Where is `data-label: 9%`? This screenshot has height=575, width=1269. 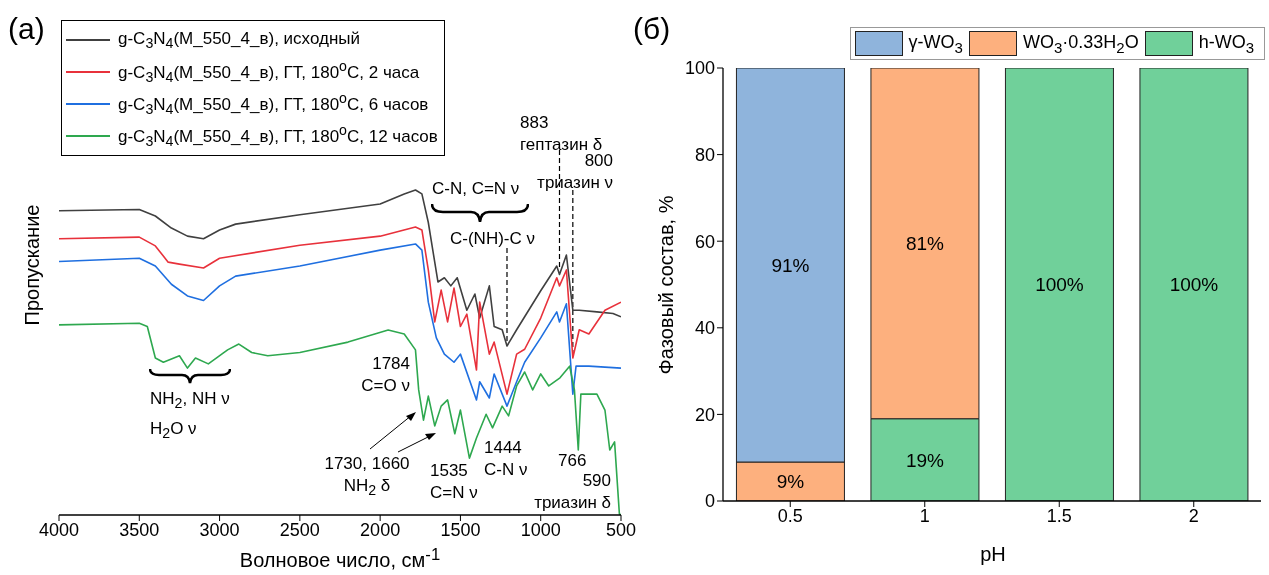
data-label: 9% is located at coordinates (790, 482).